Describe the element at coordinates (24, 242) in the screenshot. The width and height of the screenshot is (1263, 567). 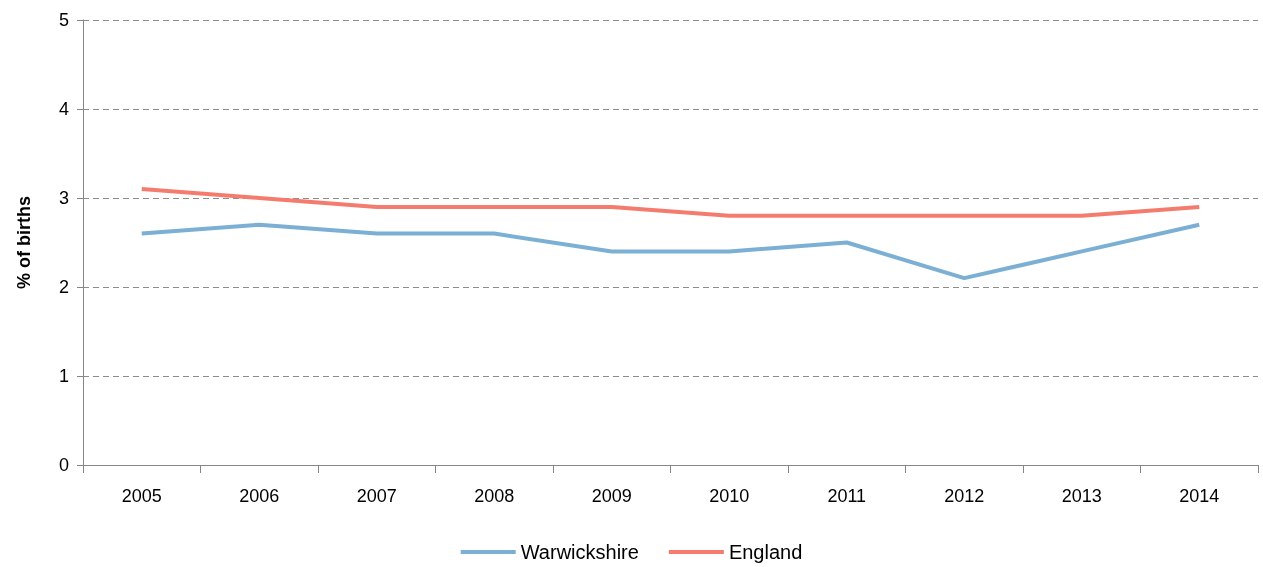
I see `y-axis-title: % of births` at that location.